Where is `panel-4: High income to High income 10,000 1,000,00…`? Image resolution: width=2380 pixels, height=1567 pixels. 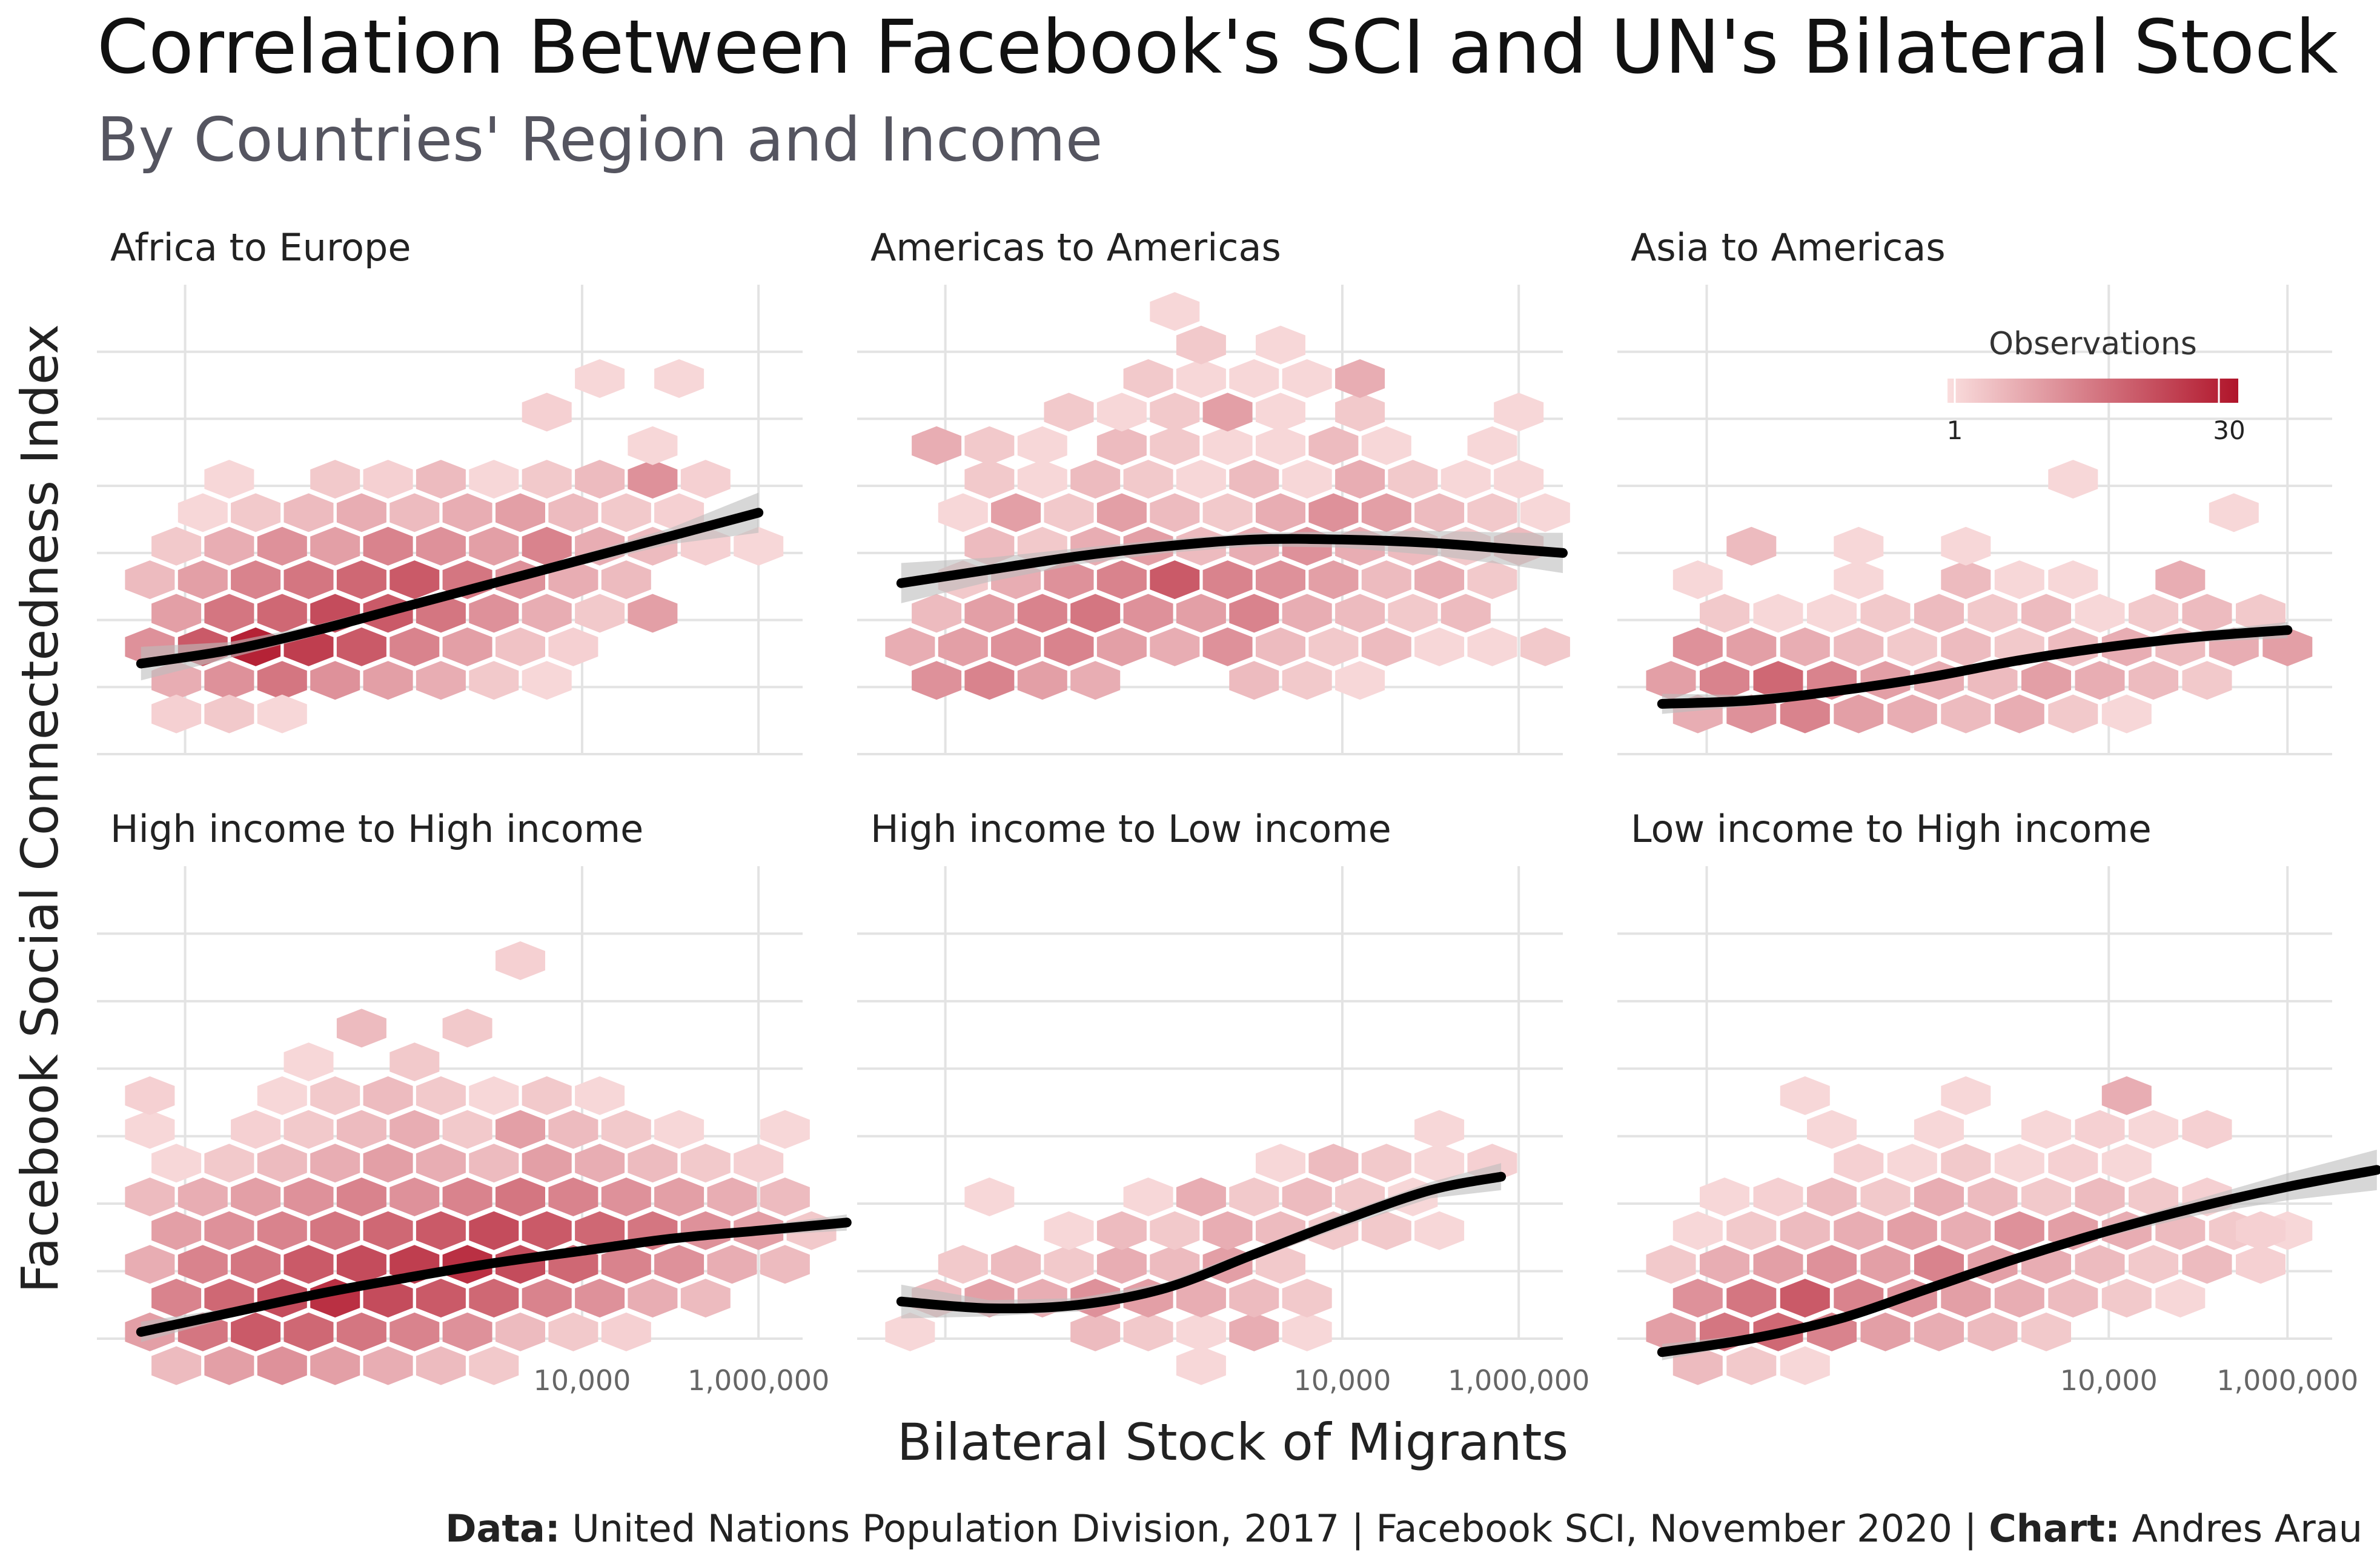 panel-4: High income to High income 10,000 1,000,00… is located at coordinates (474, 1102).